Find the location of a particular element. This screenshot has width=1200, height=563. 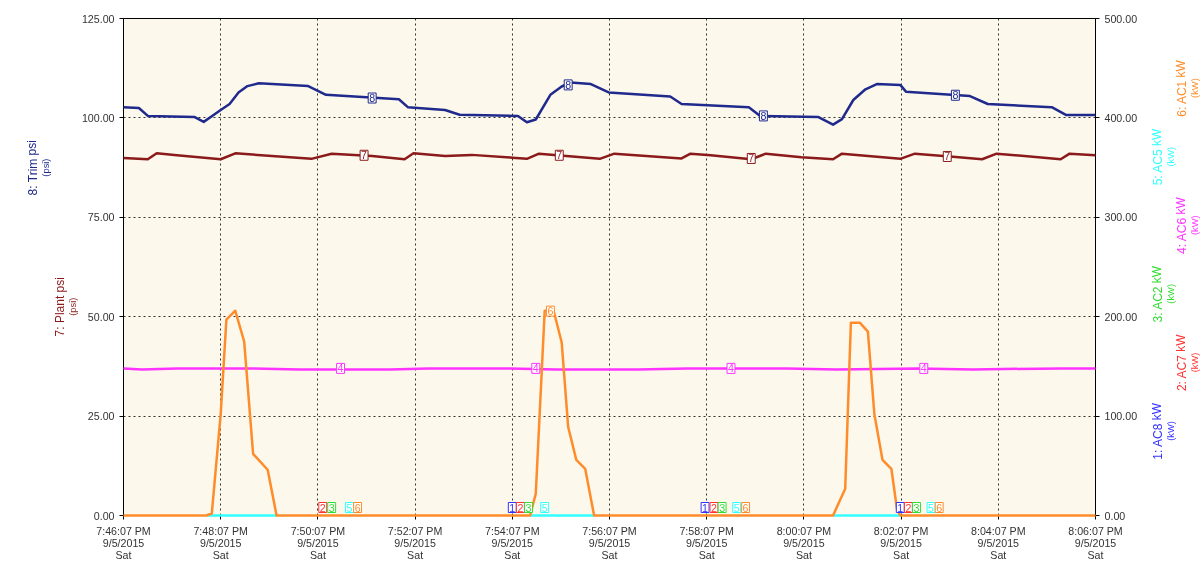

y2-tick-label: 400.00 is located at coordinates (1121, 117).